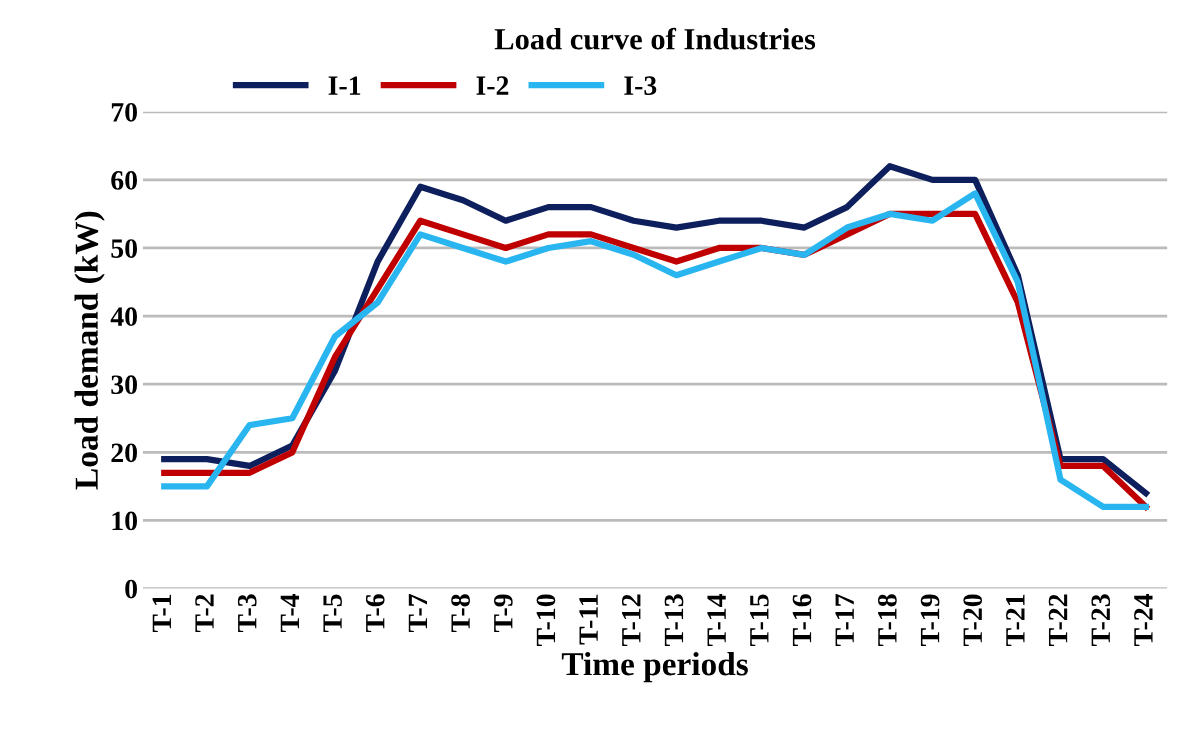 Image resolution: width=1191 pixels, height=745 pixels. Describe the element at coordinates (289, 613) in the screenshot. I see `x-tick-label: T-4` at that location.